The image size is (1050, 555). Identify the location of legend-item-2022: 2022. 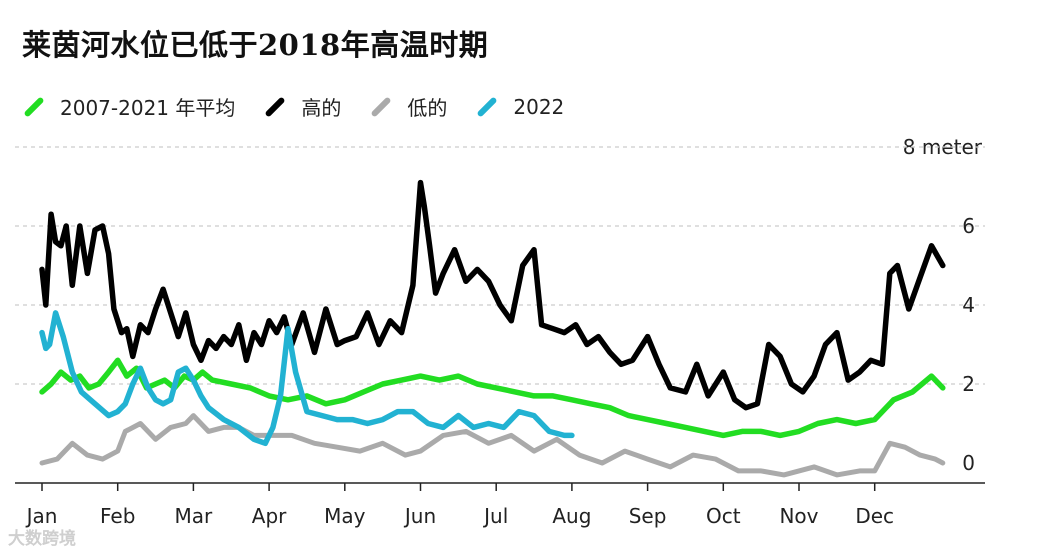
(519, 107).